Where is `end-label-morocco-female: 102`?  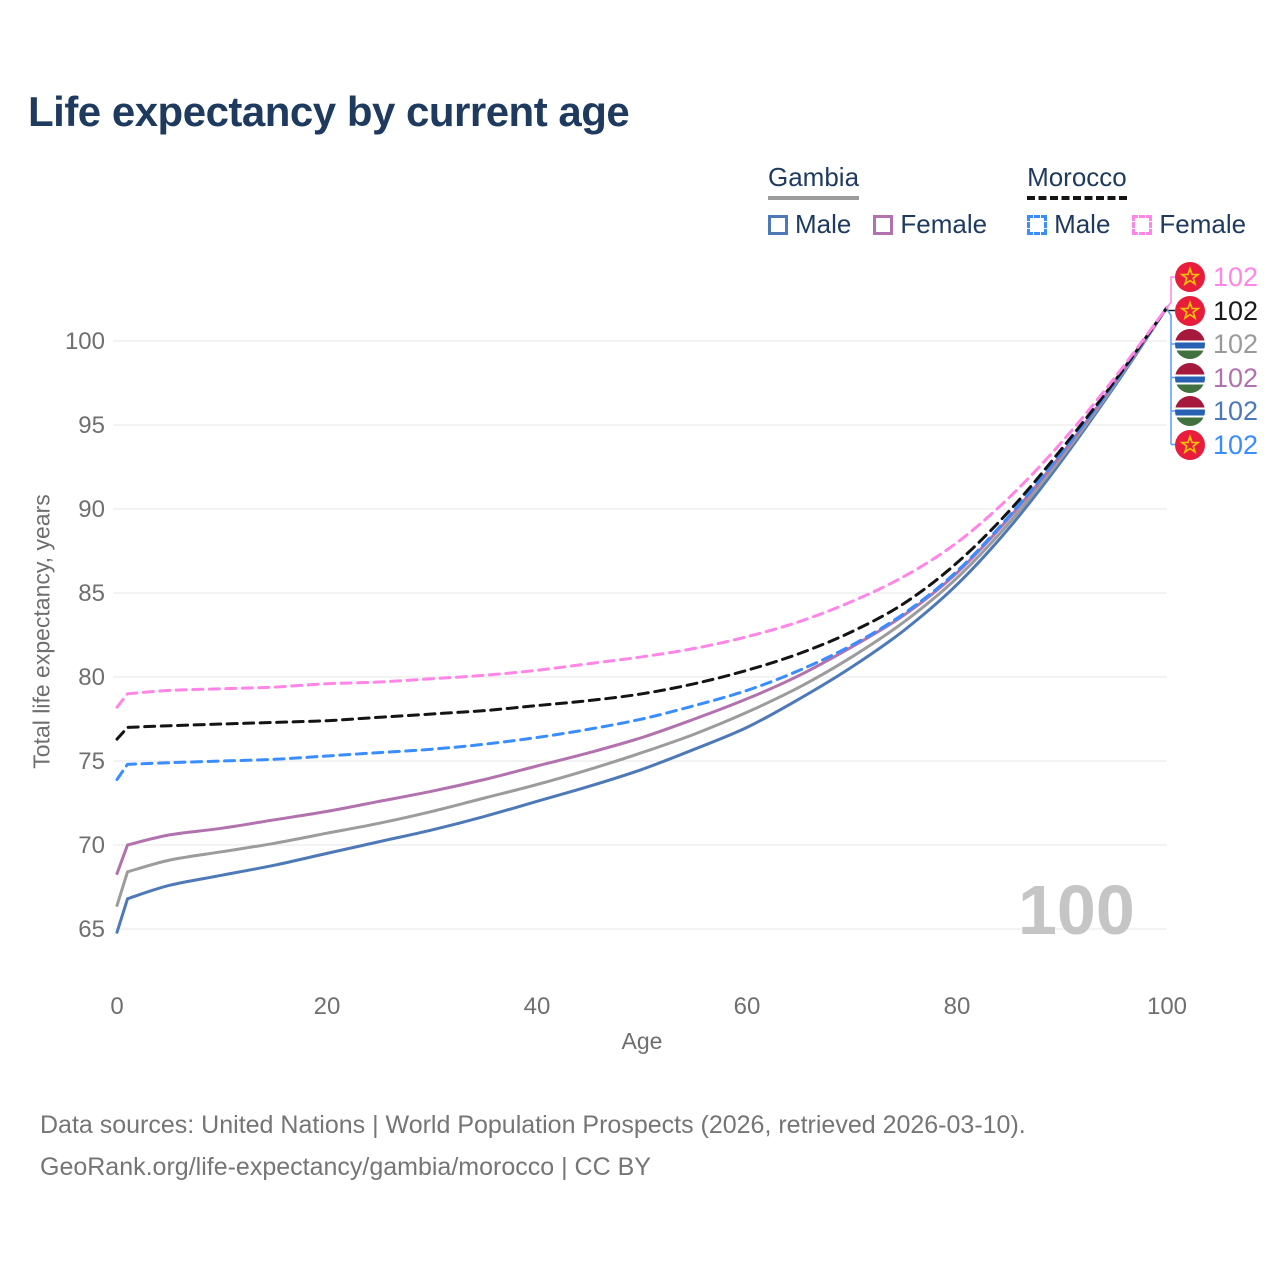 end-label-morocco-female: 102 is located at coordinates (1216, 277).